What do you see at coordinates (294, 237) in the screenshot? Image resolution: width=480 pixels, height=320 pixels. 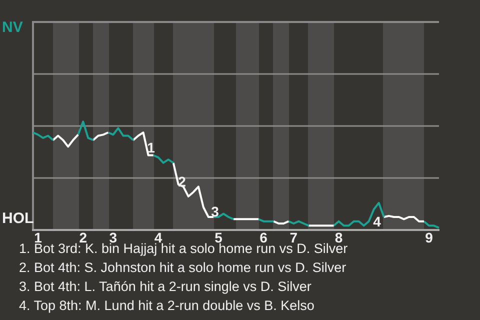 I see `x-tick-label: 7` at bounding box center [294, 237].